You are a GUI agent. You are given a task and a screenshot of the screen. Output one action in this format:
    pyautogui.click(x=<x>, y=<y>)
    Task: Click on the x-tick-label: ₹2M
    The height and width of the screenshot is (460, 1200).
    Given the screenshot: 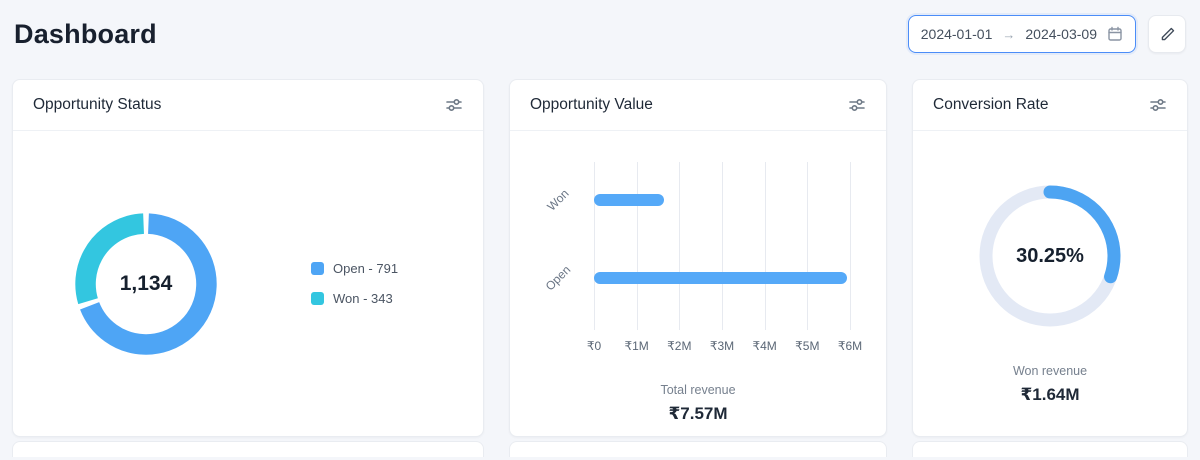 What is the action you would take?
    pyautogui.click(x=679, y=346)
    